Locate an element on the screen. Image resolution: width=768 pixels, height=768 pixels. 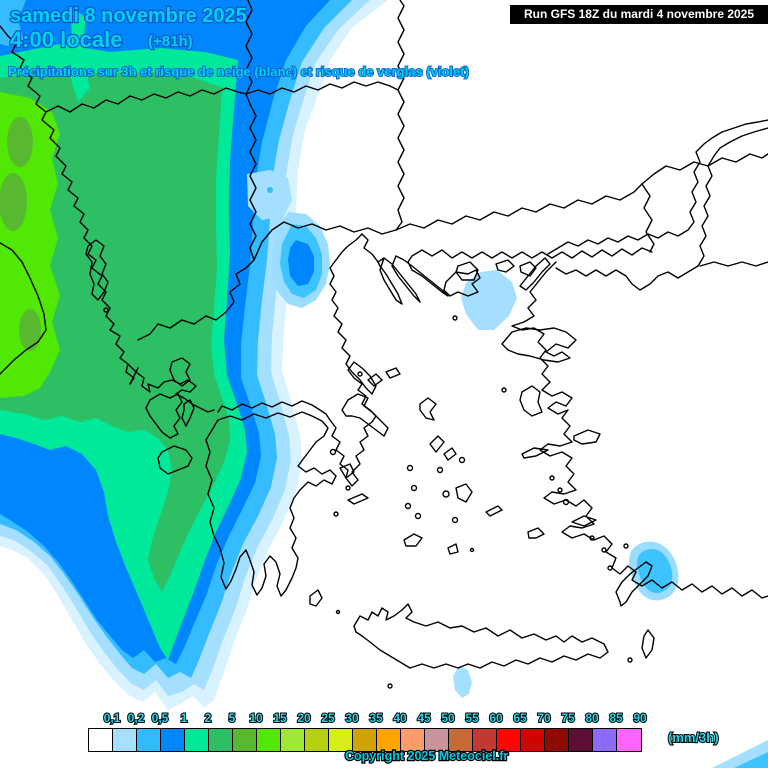
island-kefalonia is located at coordinates (164, 416).